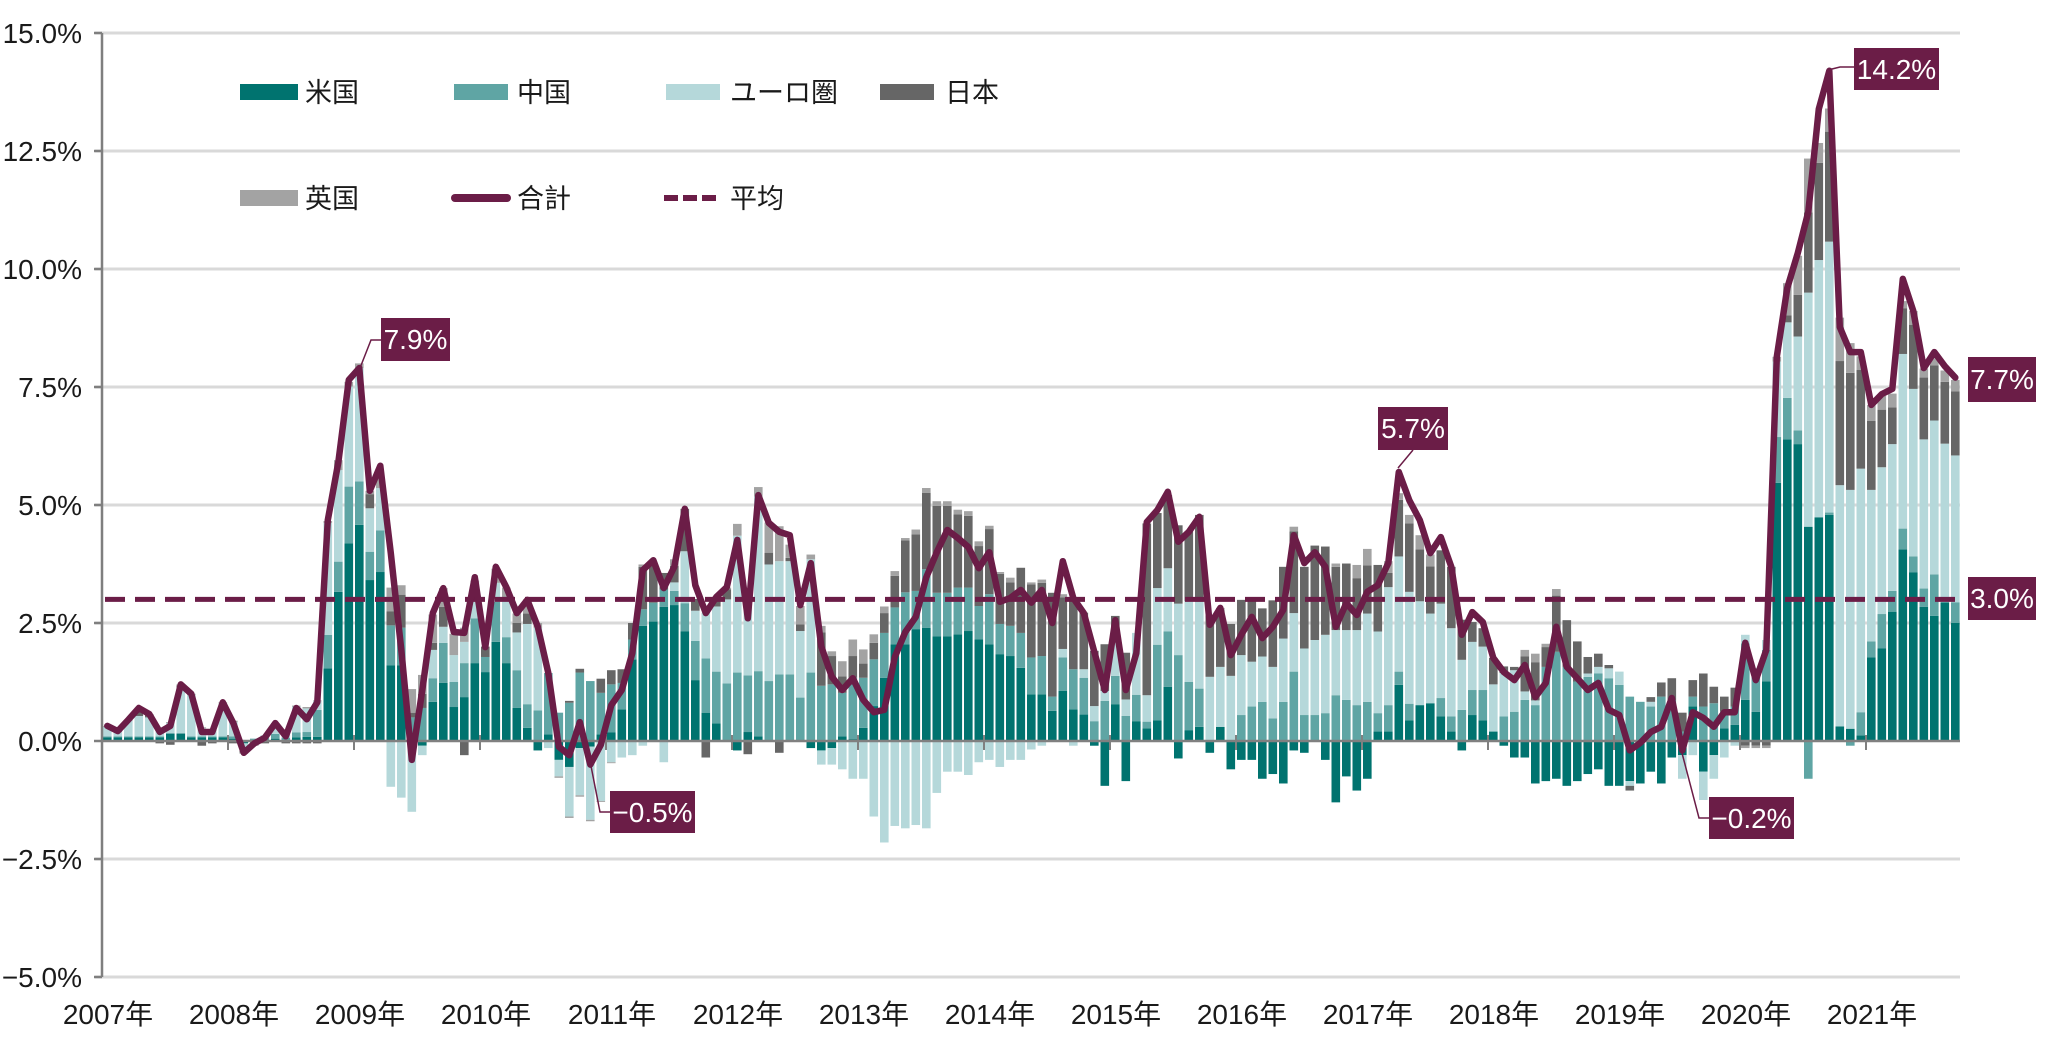  What do you see at coordinates (299, 199) in the screenshot?
I see `legend-item-uk: 英国` at bounding box center [299, 199].